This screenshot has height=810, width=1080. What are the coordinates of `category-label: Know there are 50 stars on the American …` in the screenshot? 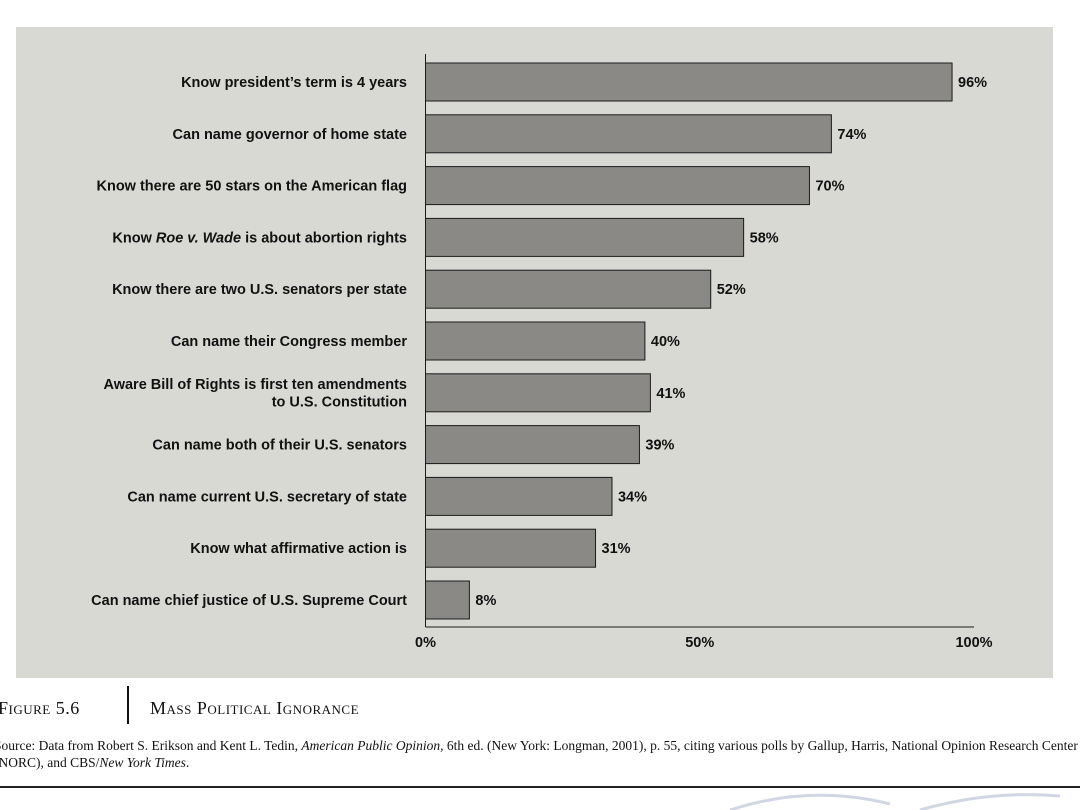 It's located at (251, 187).